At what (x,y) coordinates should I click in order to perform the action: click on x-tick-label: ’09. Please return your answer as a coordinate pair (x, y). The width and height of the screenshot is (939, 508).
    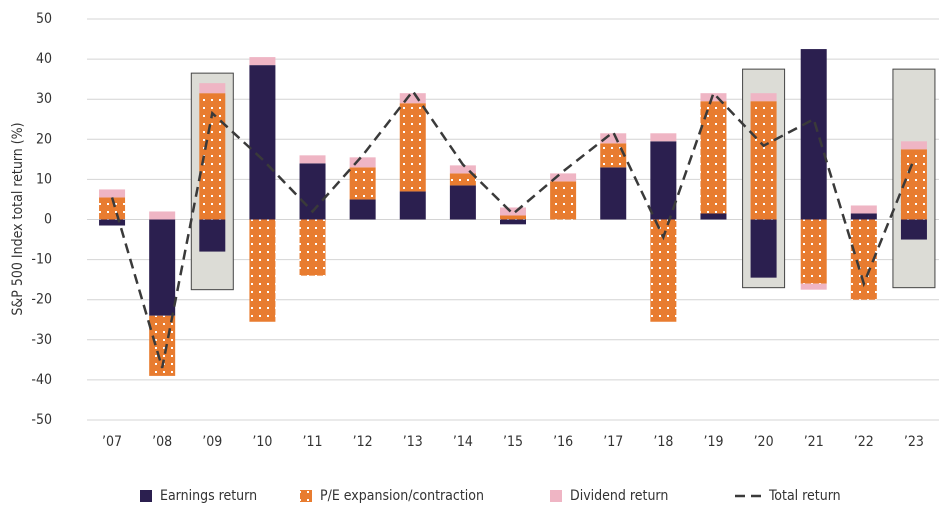
    Looking at the image, I should click on (212, 442).